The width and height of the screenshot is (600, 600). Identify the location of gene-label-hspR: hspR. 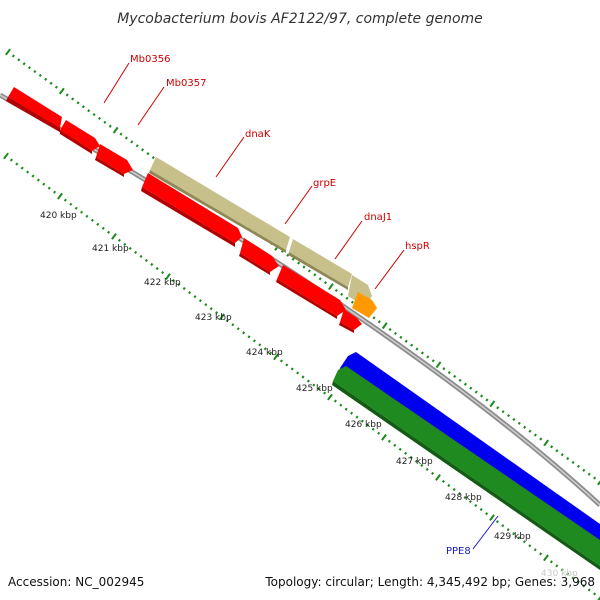
(402, 265).